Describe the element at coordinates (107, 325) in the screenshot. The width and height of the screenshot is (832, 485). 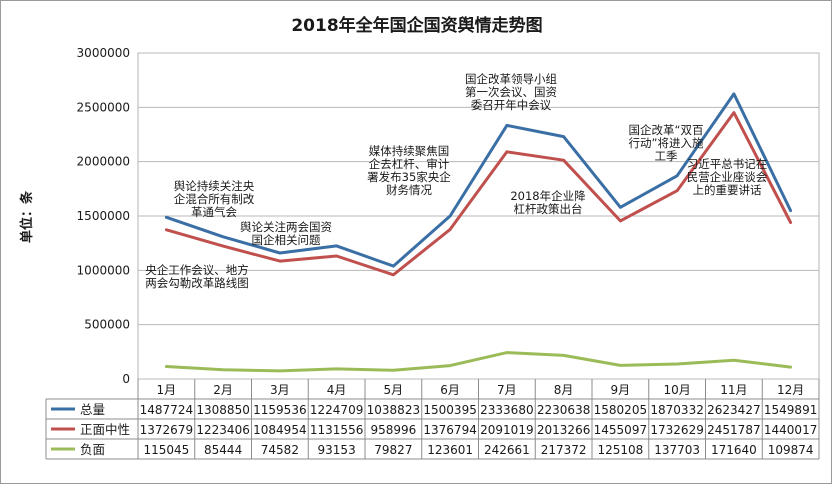
I see `y-tick-label: 500000` at that location.